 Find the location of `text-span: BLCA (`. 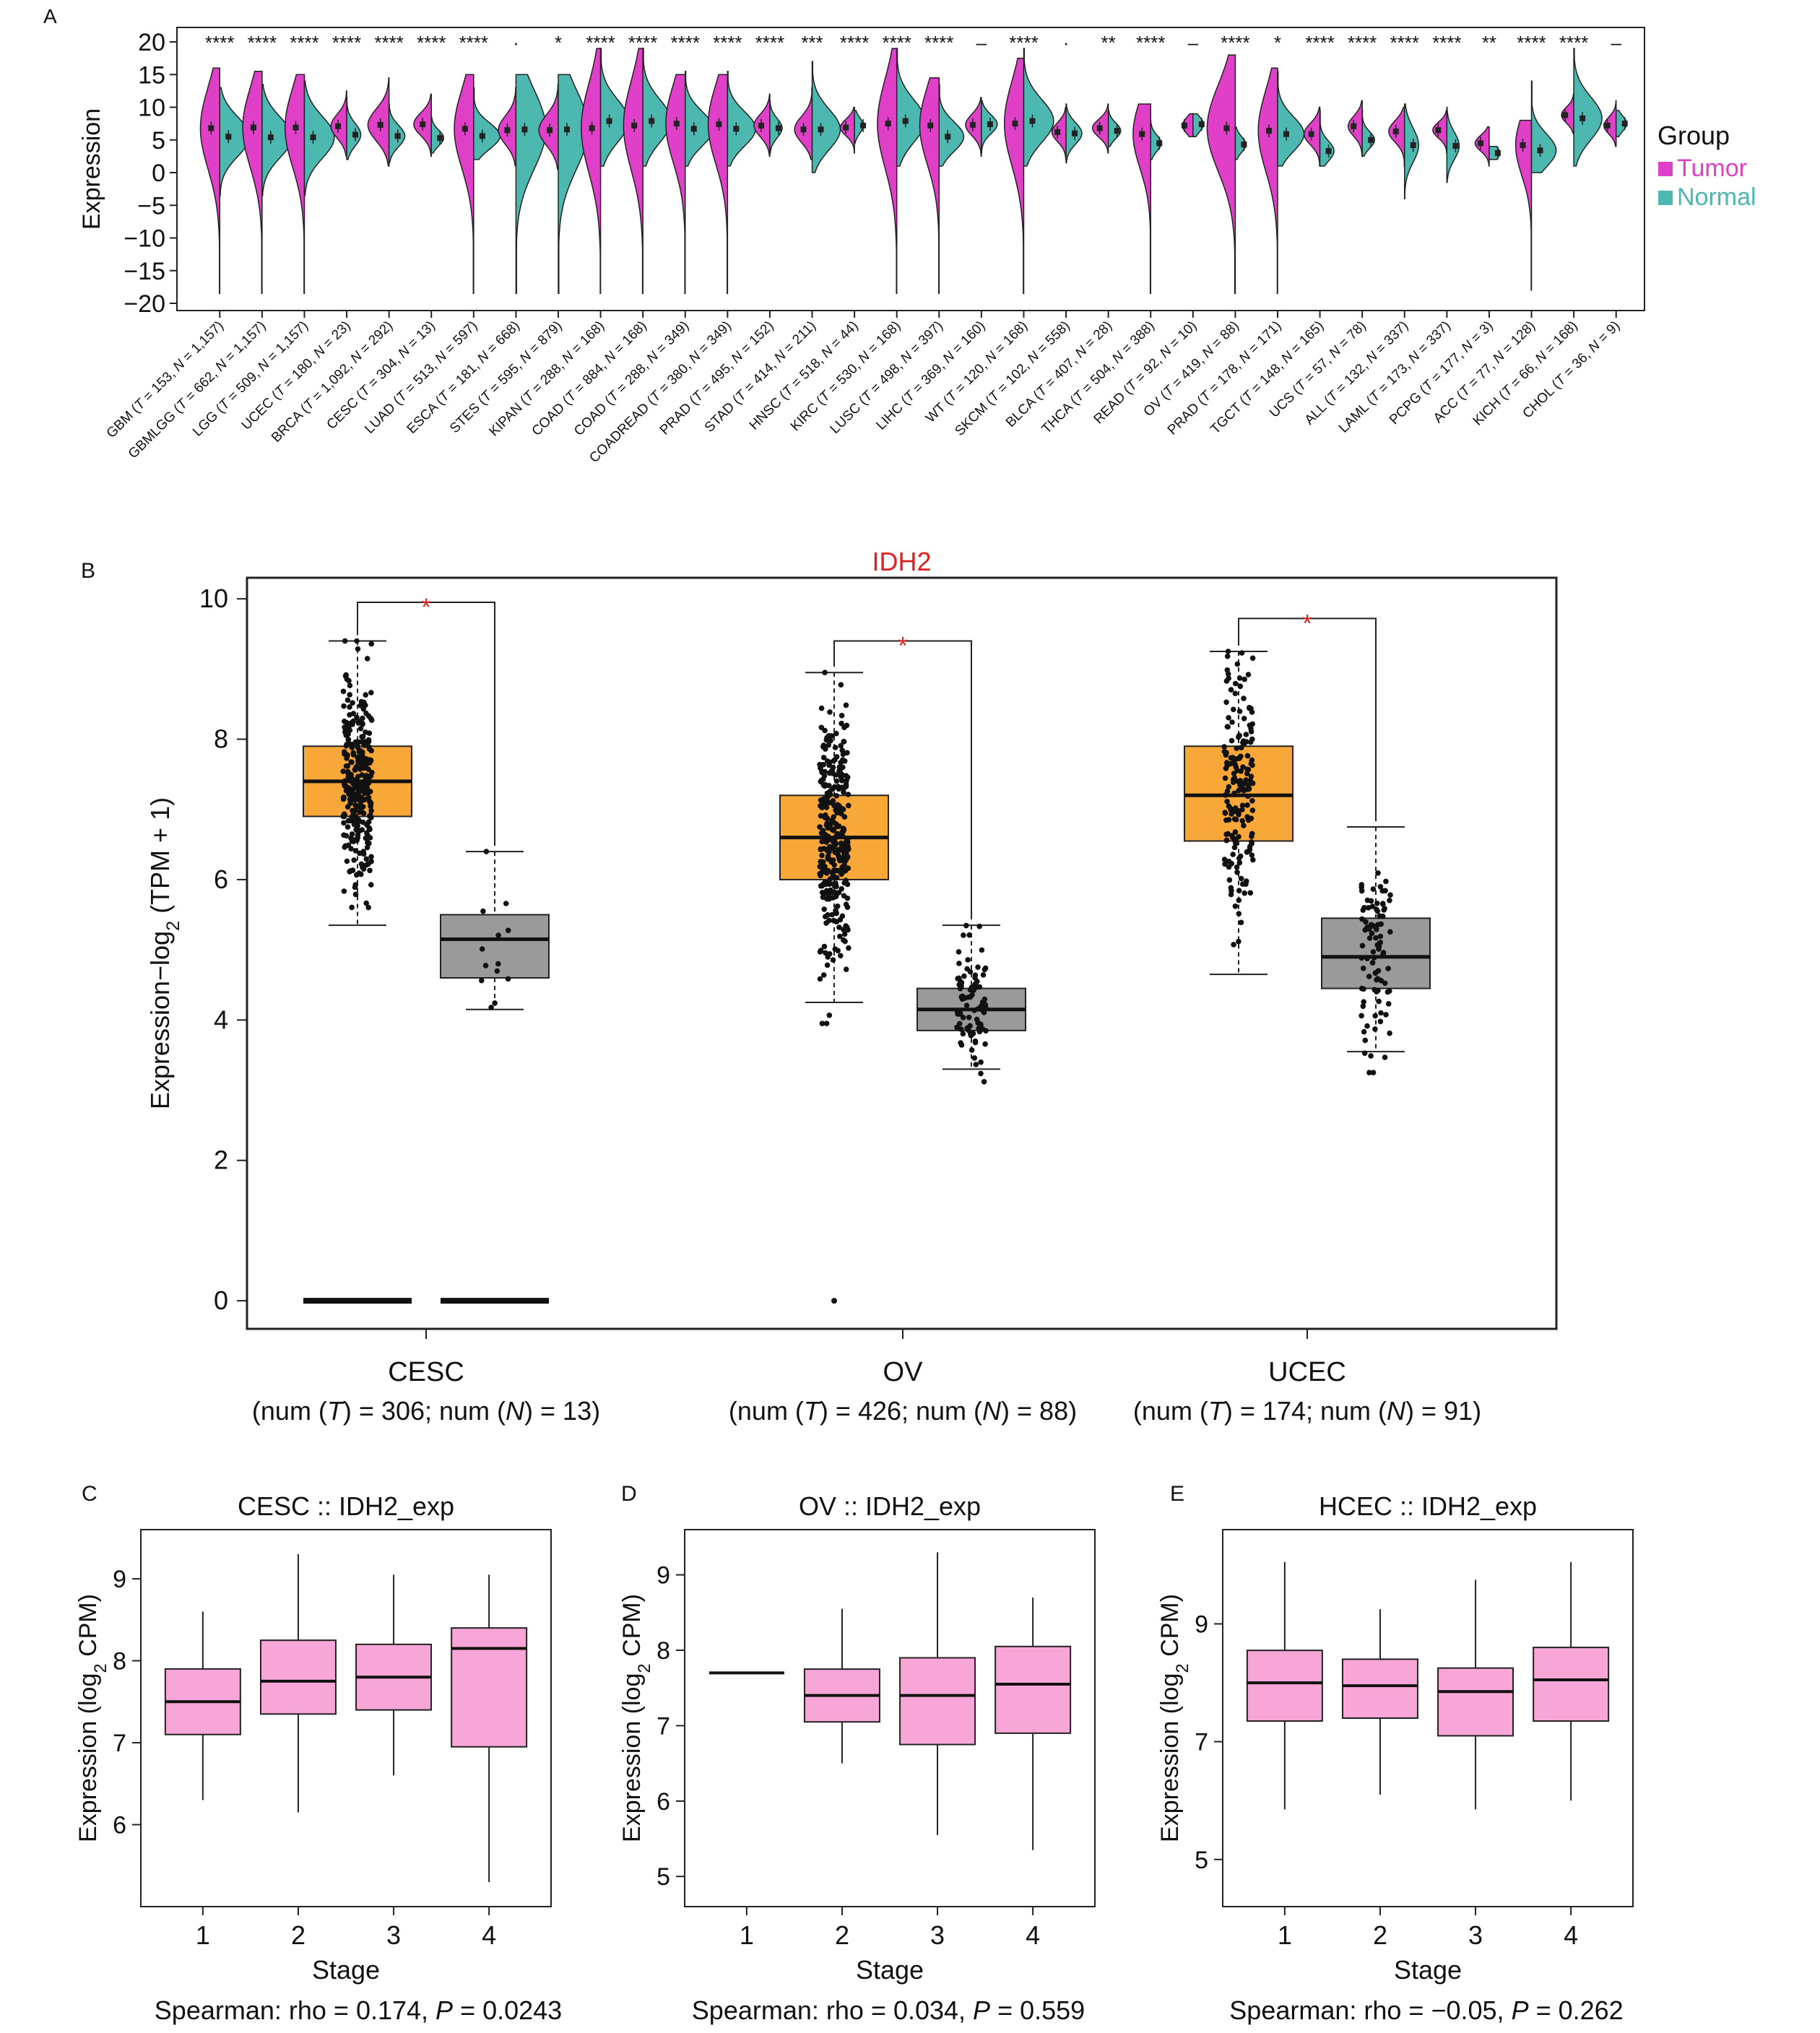

text-span: BLCA ( is located at coordinates (1024, 409).